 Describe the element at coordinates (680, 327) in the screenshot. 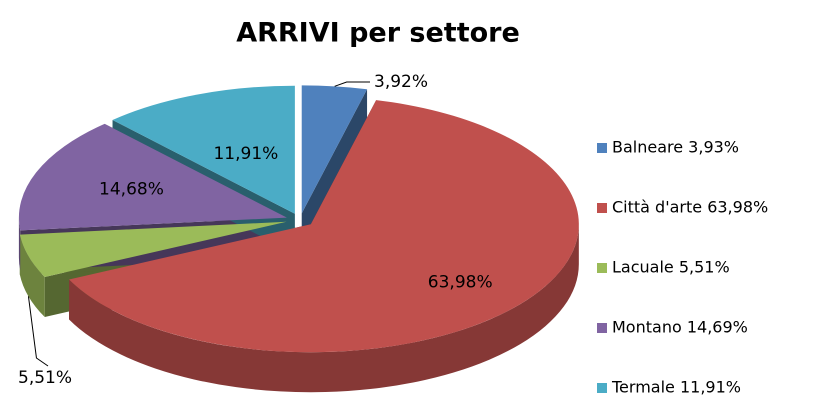

I see `legend-label: Montano 14,69%` at that location.